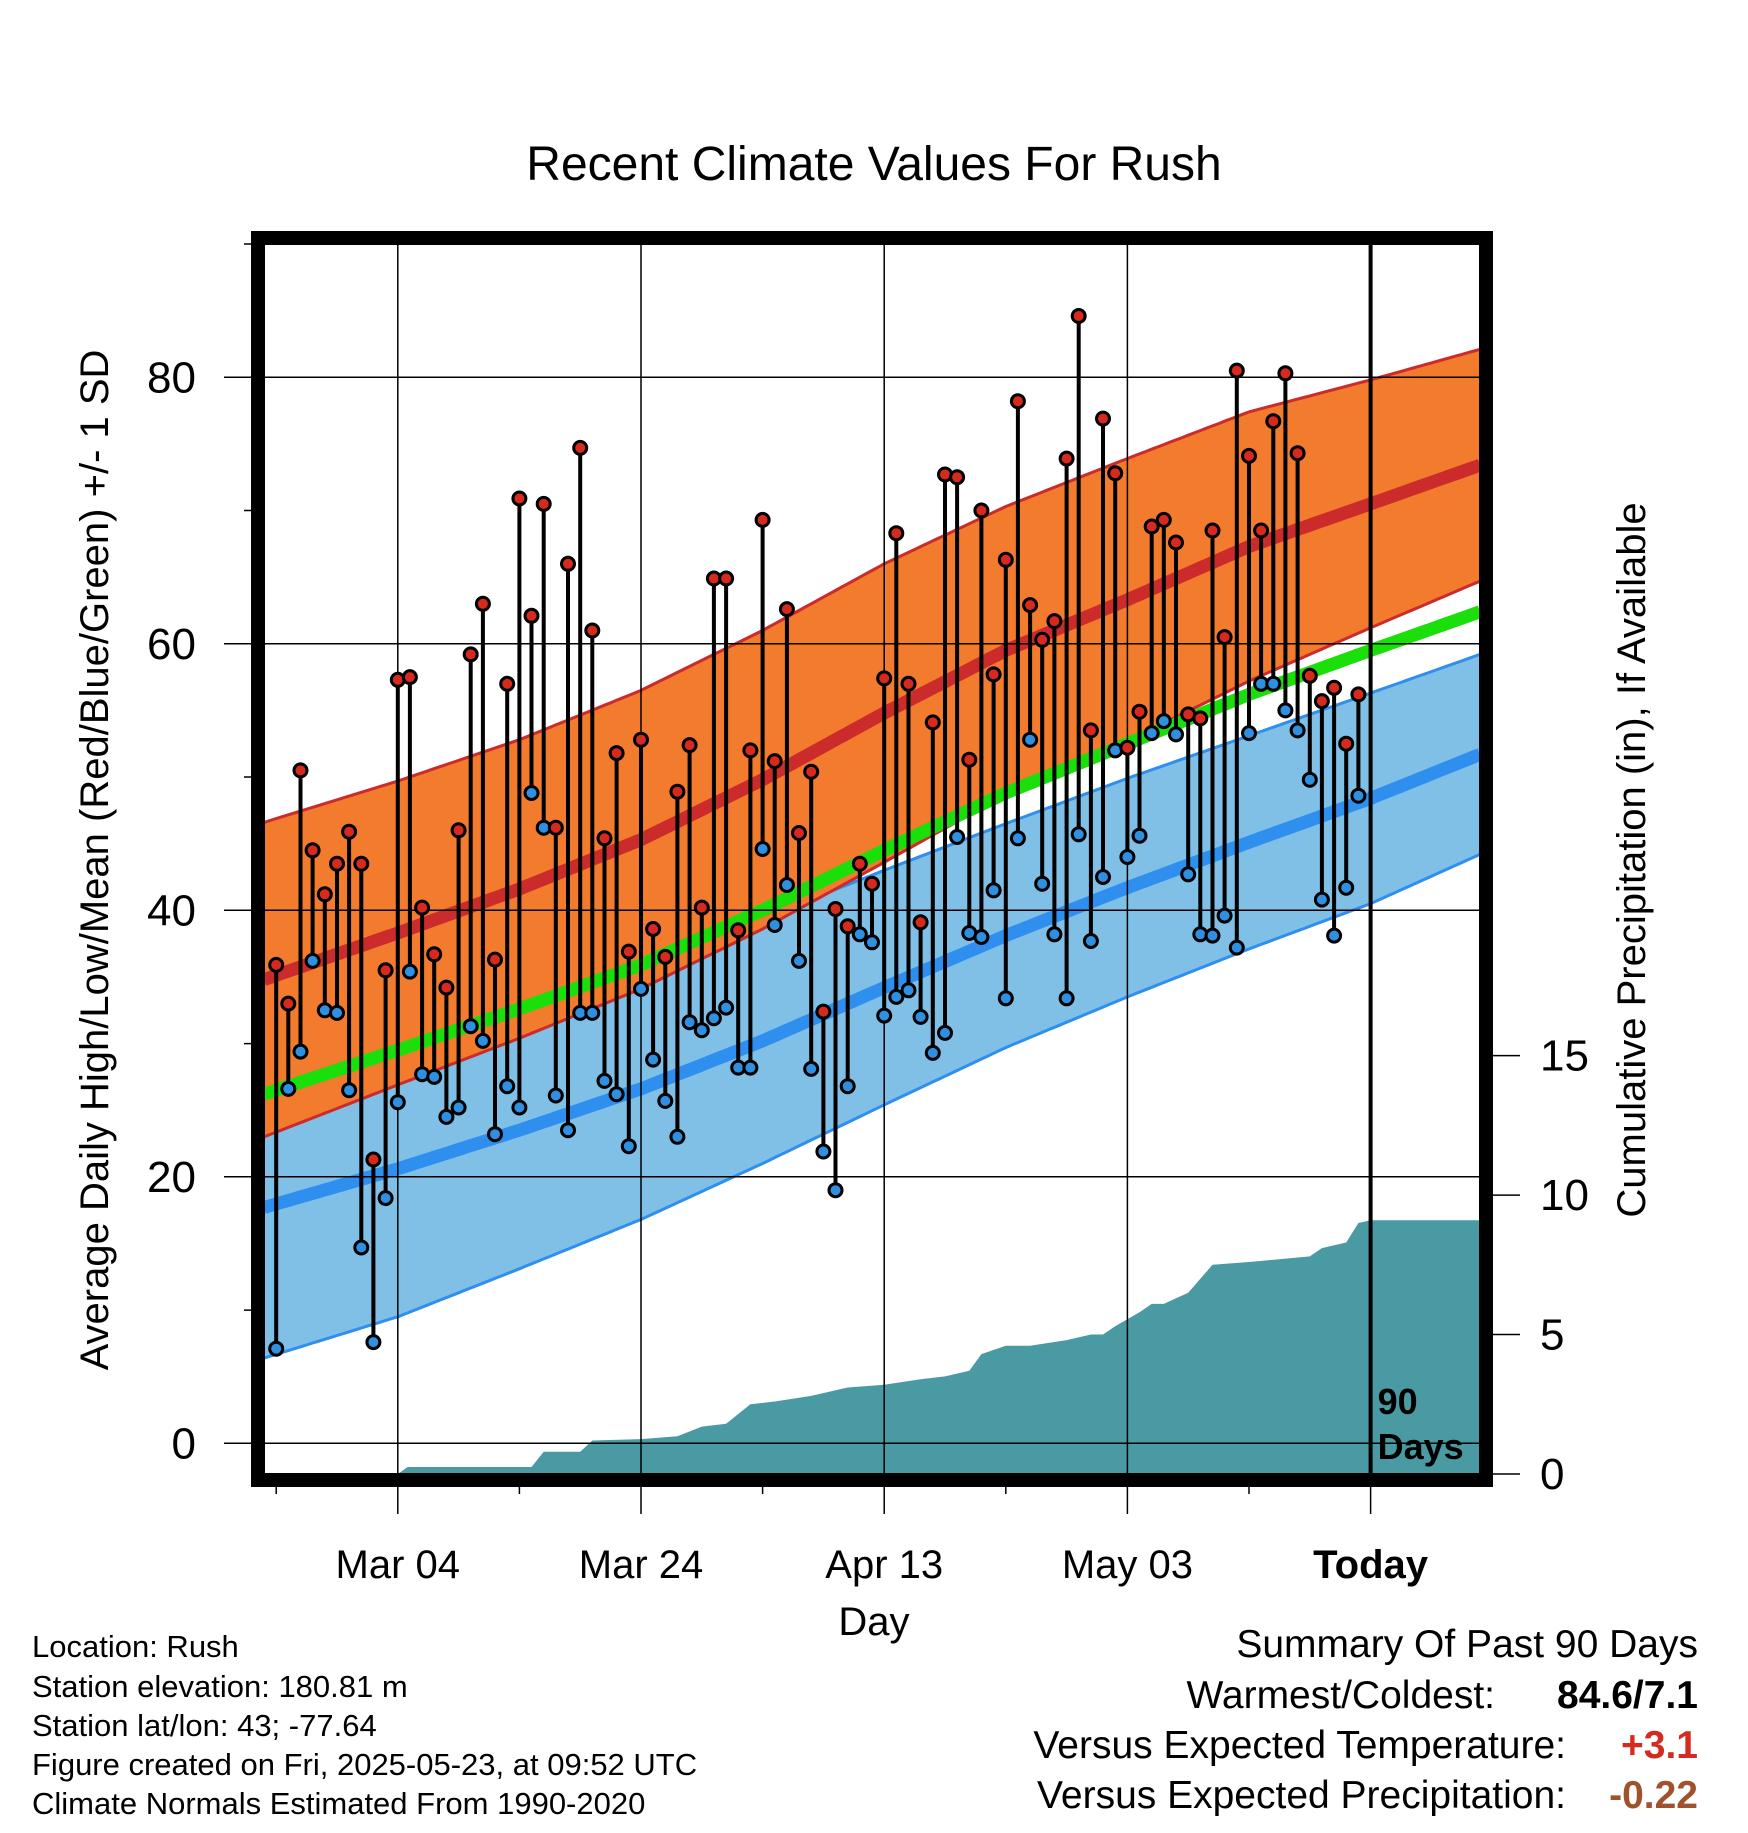  What do you see at coordinates (1467, 1644) in the screenshot?
I see `summary-title: Summary Of Past 90 Days` at bounding box center [1467, 1644].